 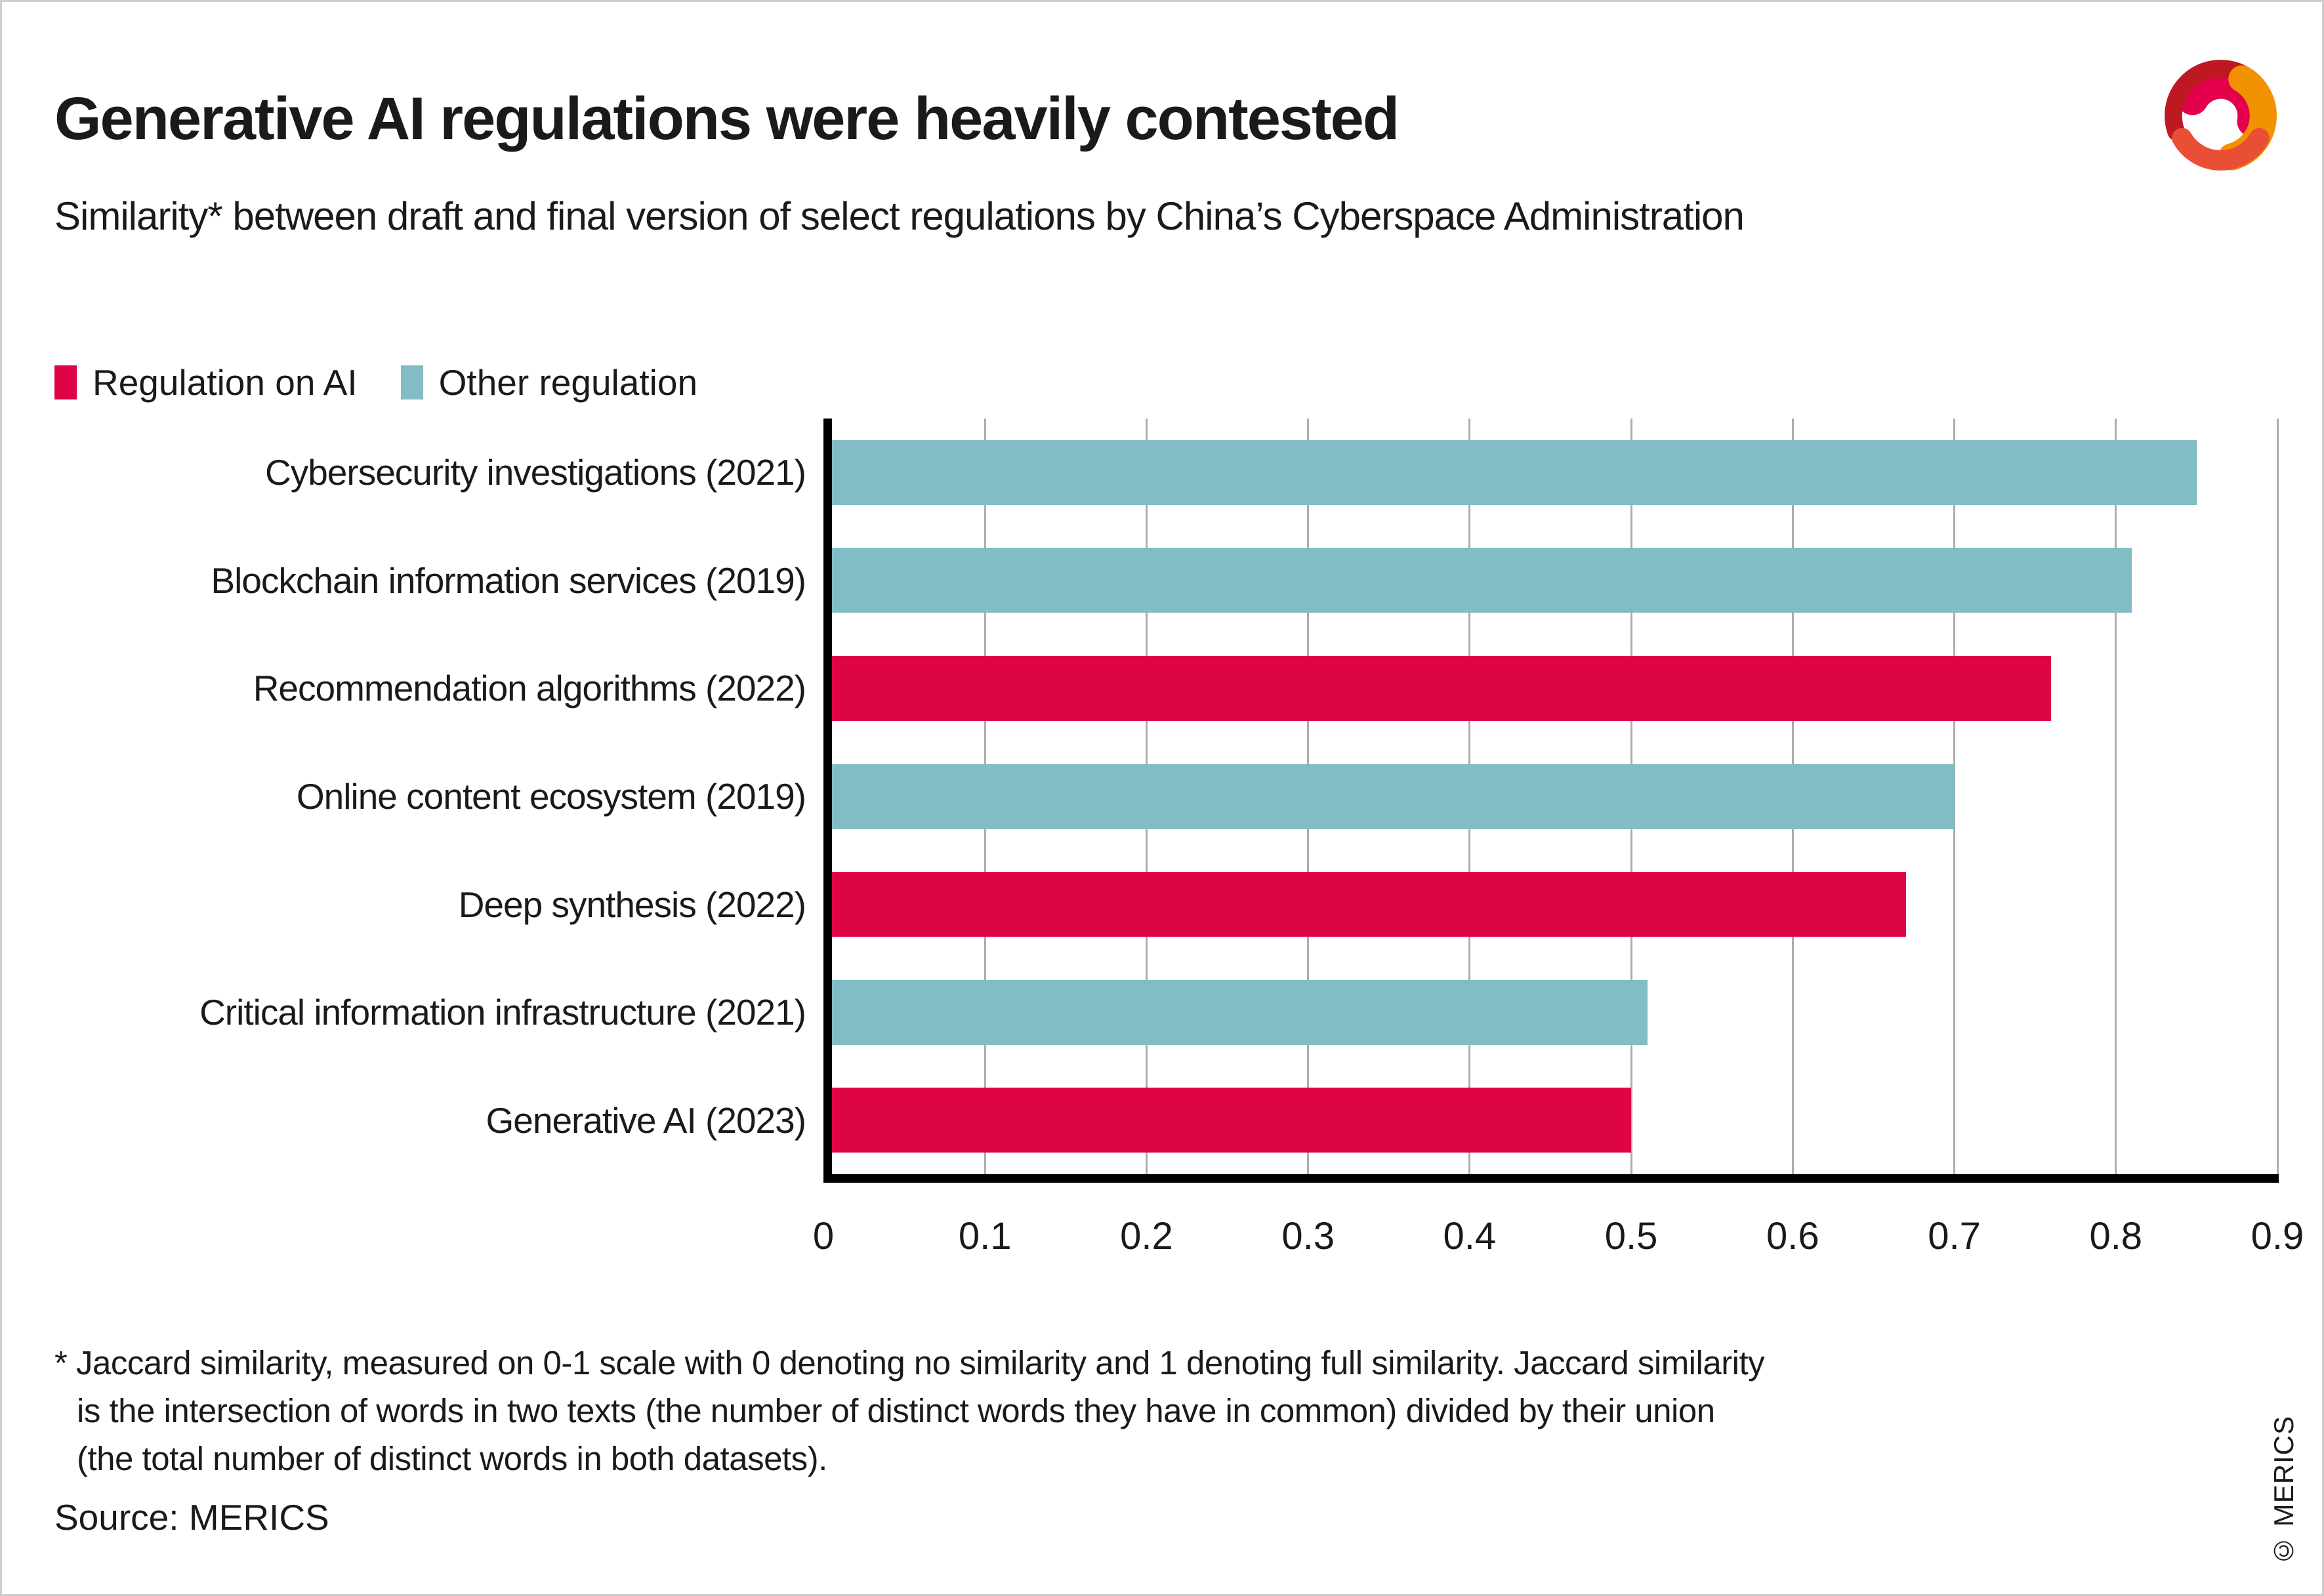 What do you see at coordinates (535, 472) in the screenshot?
I see `category-label: Cybersecurity investigations (2021)` at bounding box center [535, 472].